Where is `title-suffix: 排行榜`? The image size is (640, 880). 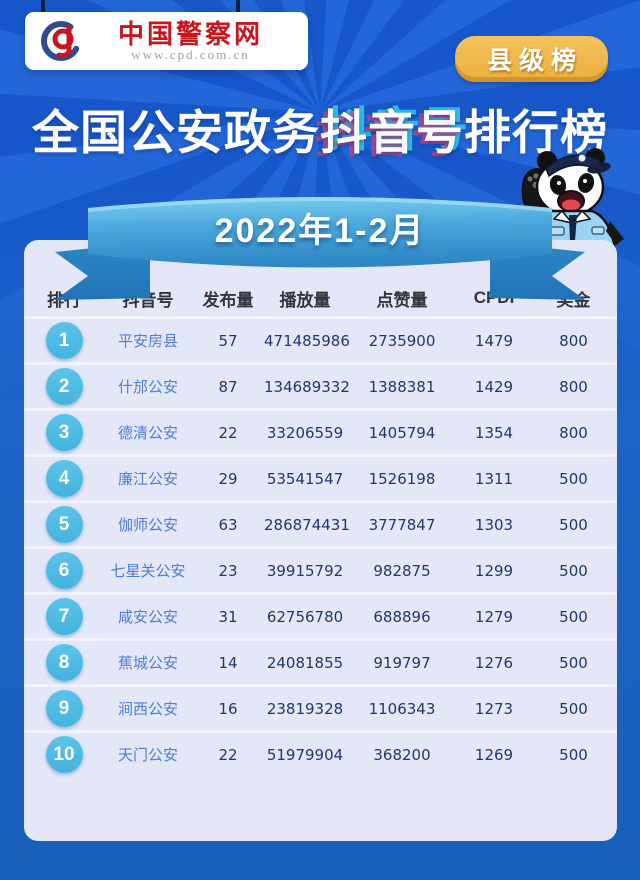 title-suffix: 排行榜 is located at coordinates (536, 132).